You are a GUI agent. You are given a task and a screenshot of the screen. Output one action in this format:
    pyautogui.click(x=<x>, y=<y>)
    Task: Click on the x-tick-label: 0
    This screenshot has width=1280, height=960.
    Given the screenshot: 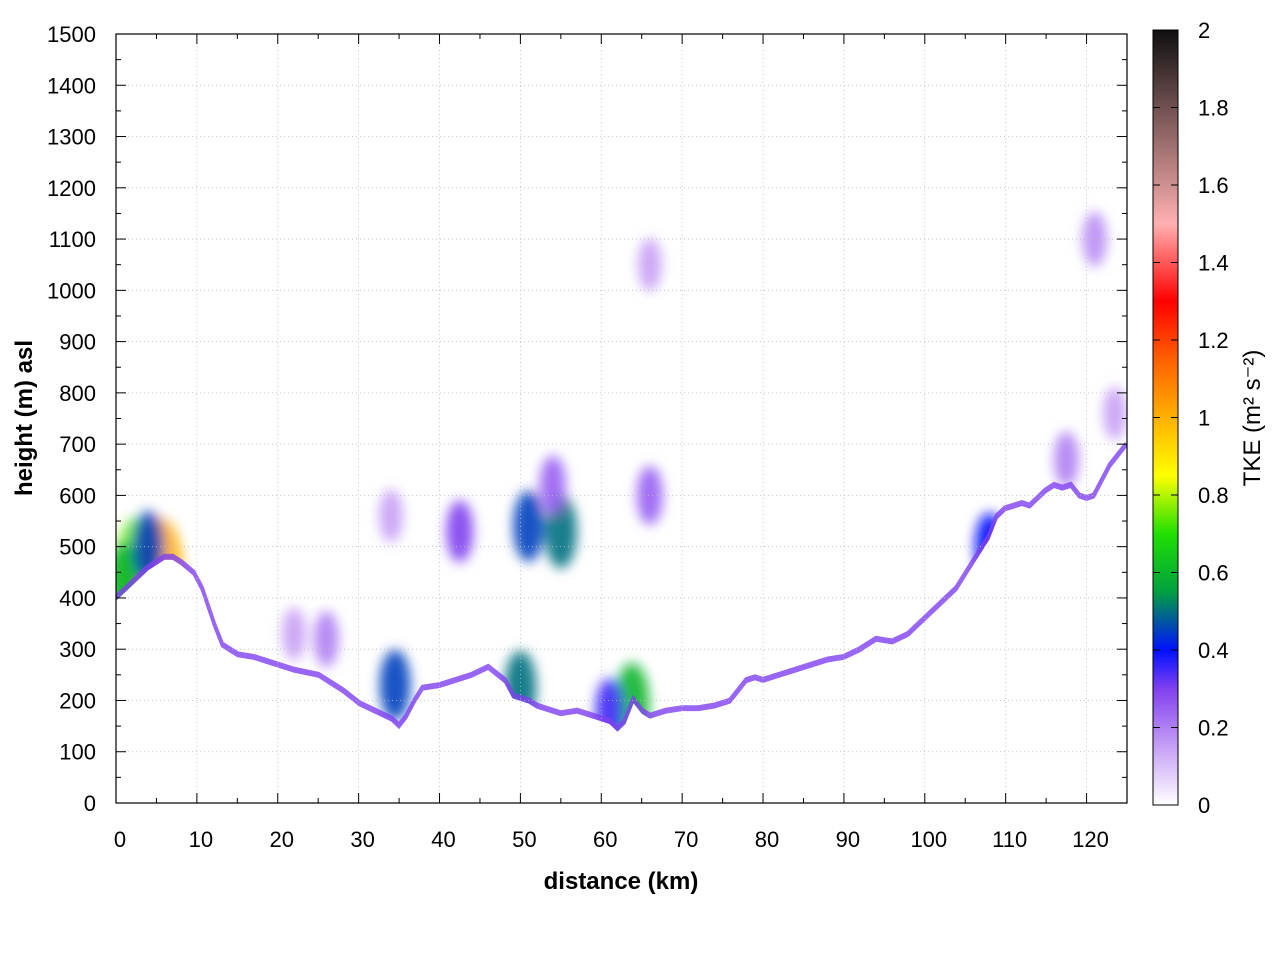 What is the action you would take?
    pyautogui.click(x=120, y=839)
    